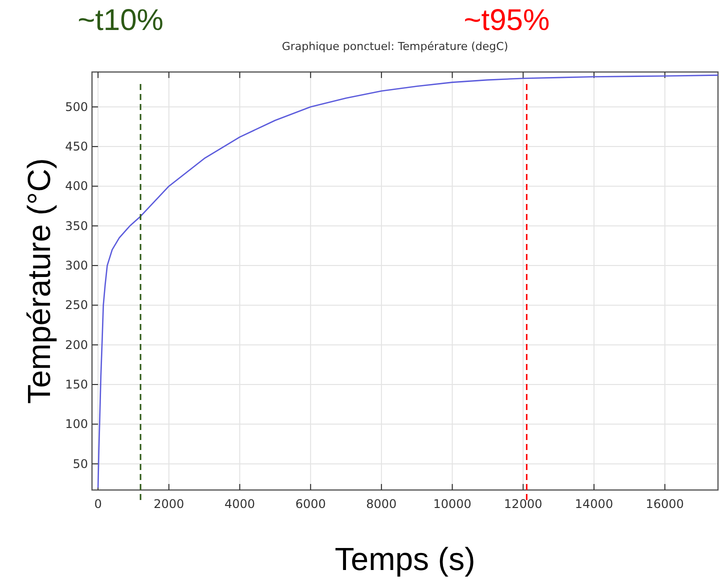 The image size is (720, 587). Describe the element at coordinates (39, 281) in the screenshot. I see `y-axis-title: Température (°C)` at that location.